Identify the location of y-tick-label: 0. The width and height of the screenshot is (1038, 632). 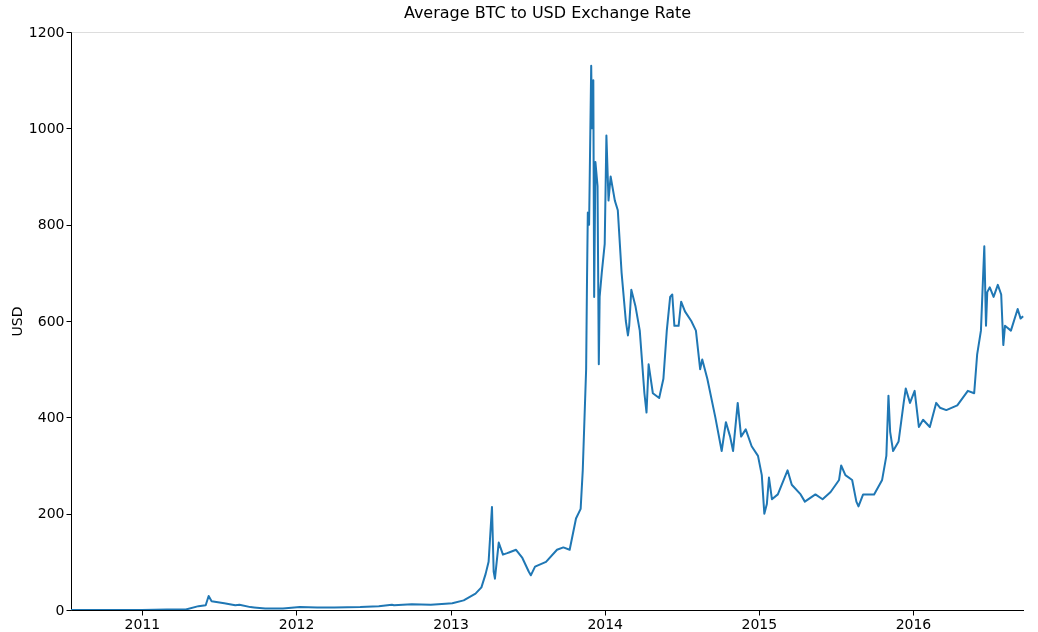
(60, 609).